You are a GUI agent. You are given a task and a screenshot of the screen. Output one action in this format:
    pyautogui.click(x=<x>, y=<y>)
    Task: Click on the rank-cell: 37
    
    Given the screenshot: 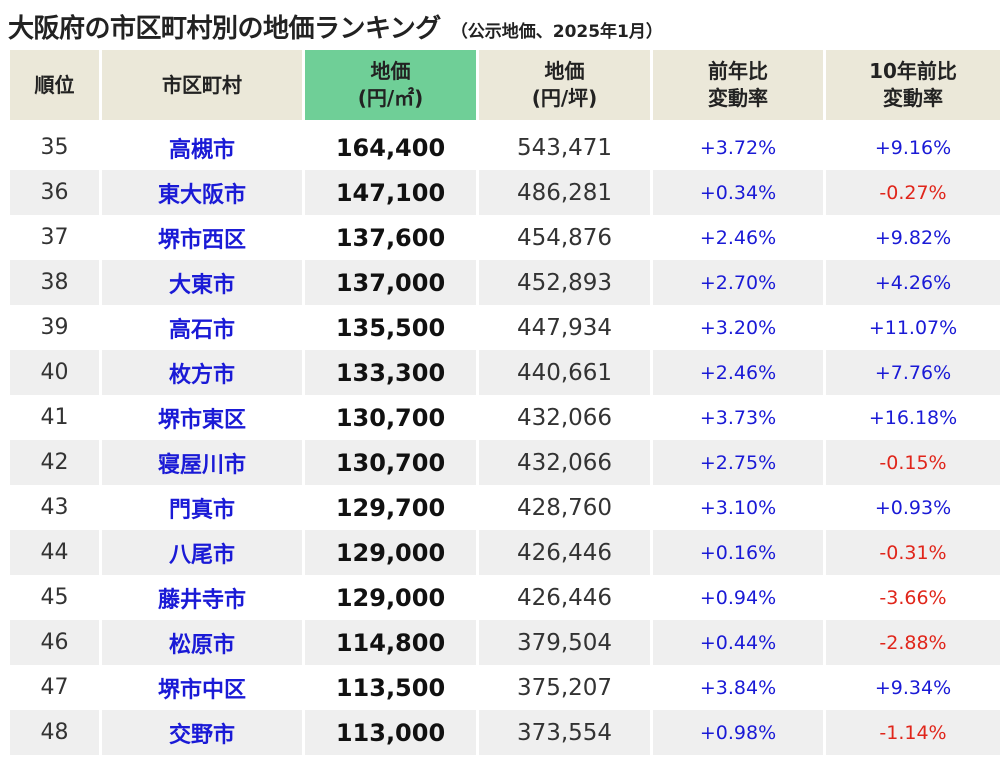 What is the action you would take?
    pyautogui.click(x=56, y=237)
    